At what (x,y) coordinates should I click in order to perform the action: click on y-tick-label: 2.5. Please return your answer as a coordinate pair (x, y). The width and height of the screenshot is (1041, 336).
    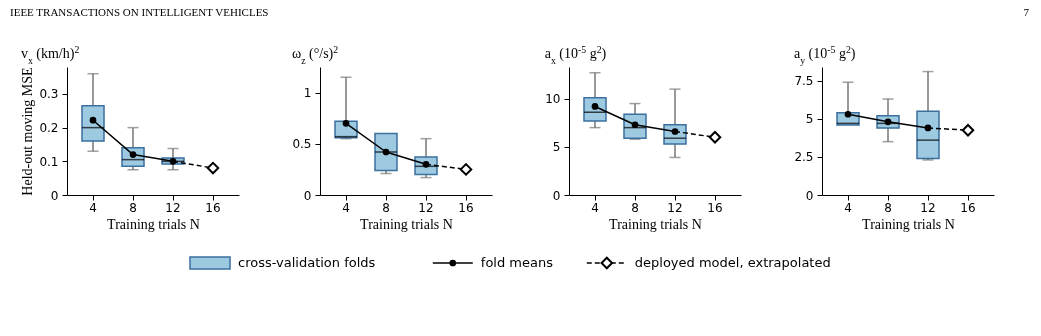
    Looking at the image, I should click on (804, 157).